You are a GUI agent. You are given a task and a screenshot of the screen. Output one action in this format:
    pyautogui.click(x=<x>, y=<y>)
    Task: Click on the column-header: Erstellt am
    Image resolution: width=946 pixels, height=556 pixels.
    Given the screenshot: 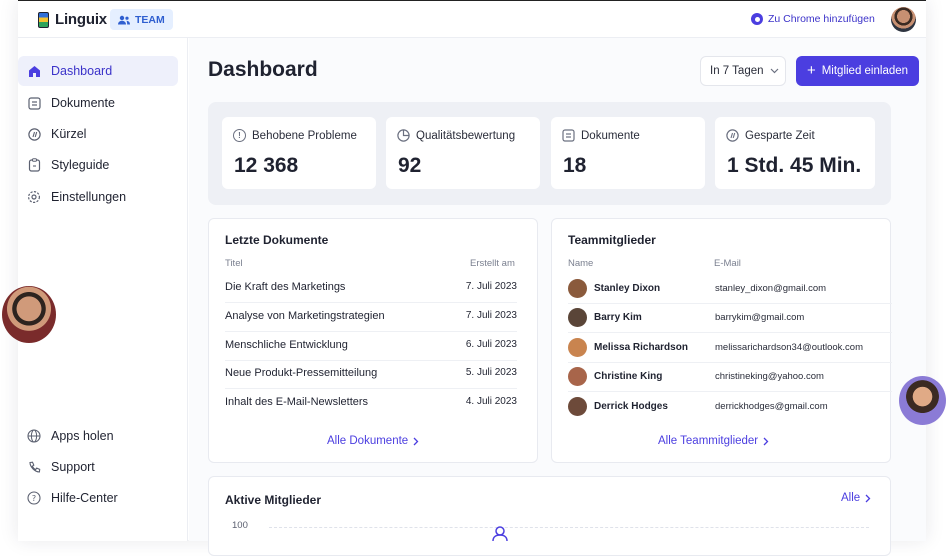 What is the action you would take?
    pyautogui.click(x=492, y=263)
    